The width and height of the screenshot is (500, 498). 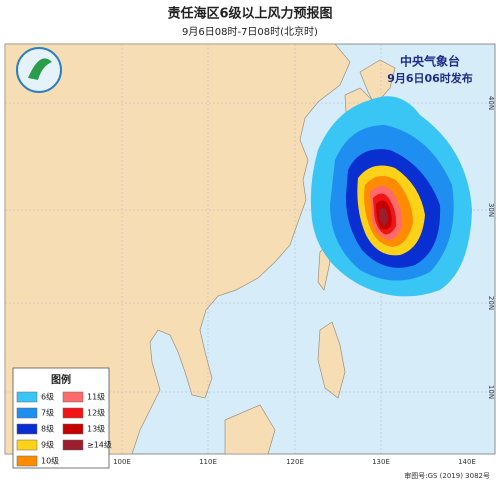 I want to click on subtitle: 9月6日08时-7日08时(北京时), so click(x=250, y=31).